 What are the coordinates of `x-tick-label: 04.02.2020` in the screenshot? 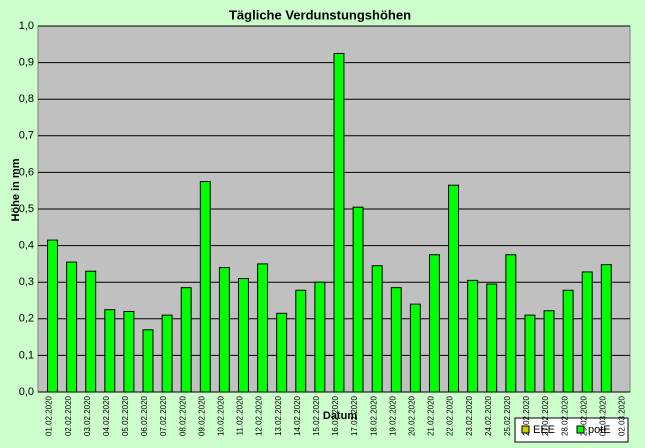 It's located at (106, 415).